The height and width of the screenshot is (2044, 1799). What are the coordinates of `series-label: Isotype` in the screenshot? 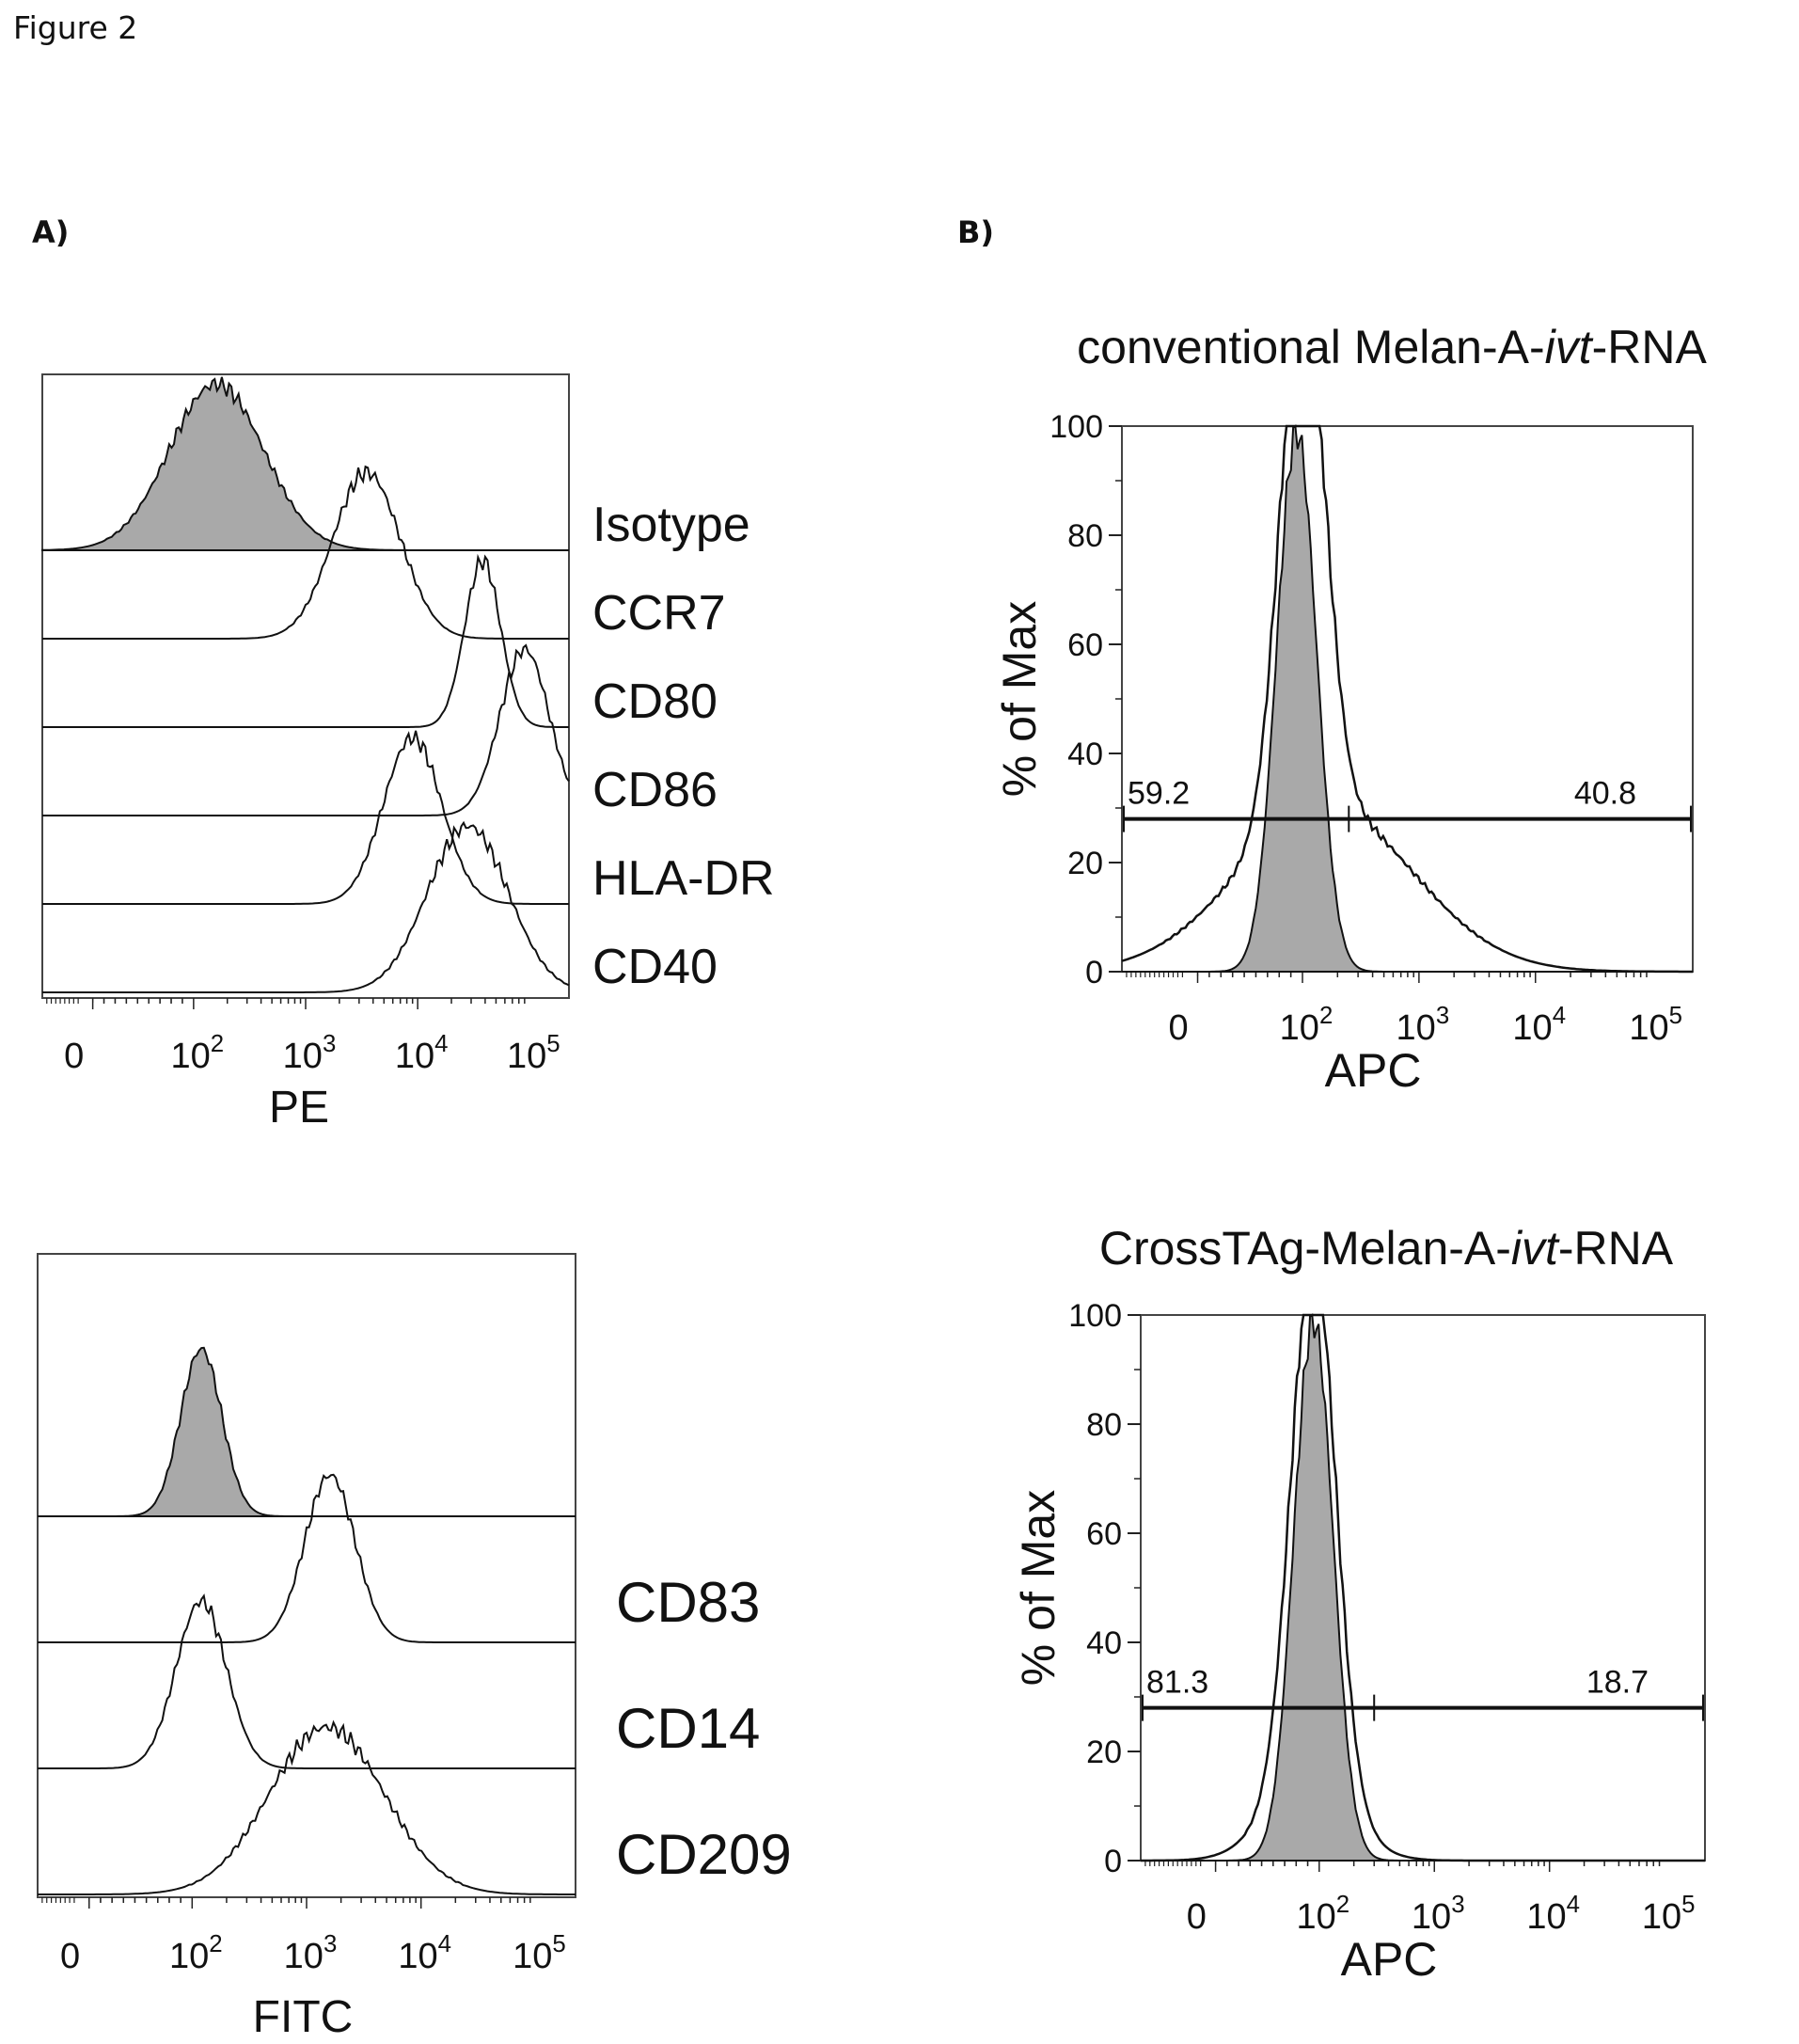 It's located at (671, 525).